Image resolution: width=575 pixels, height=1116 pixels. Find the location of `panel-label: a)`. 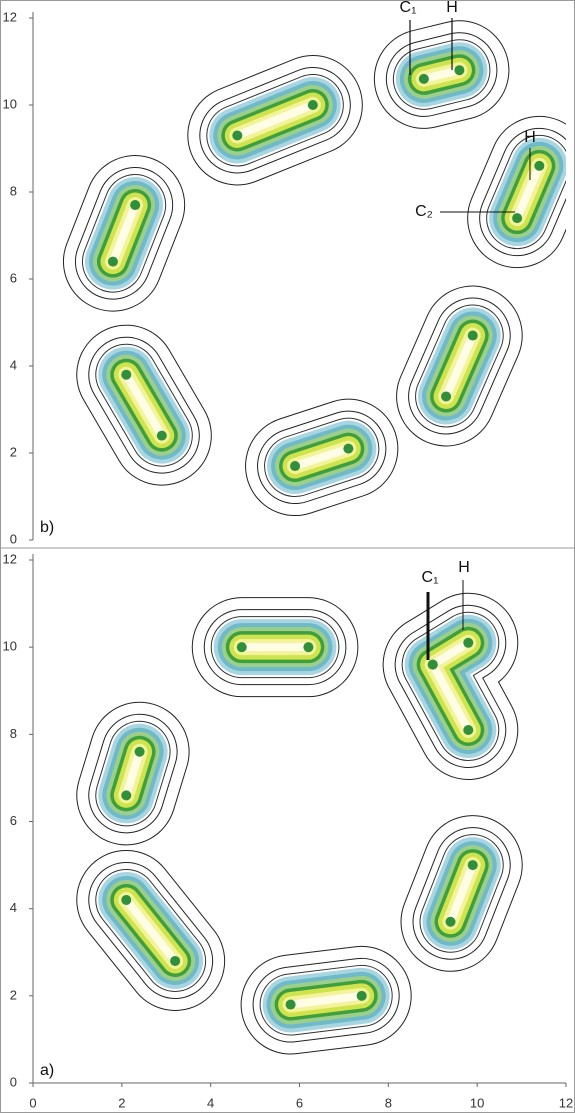

panel-label: a) is located at coordinates (47, 1070).